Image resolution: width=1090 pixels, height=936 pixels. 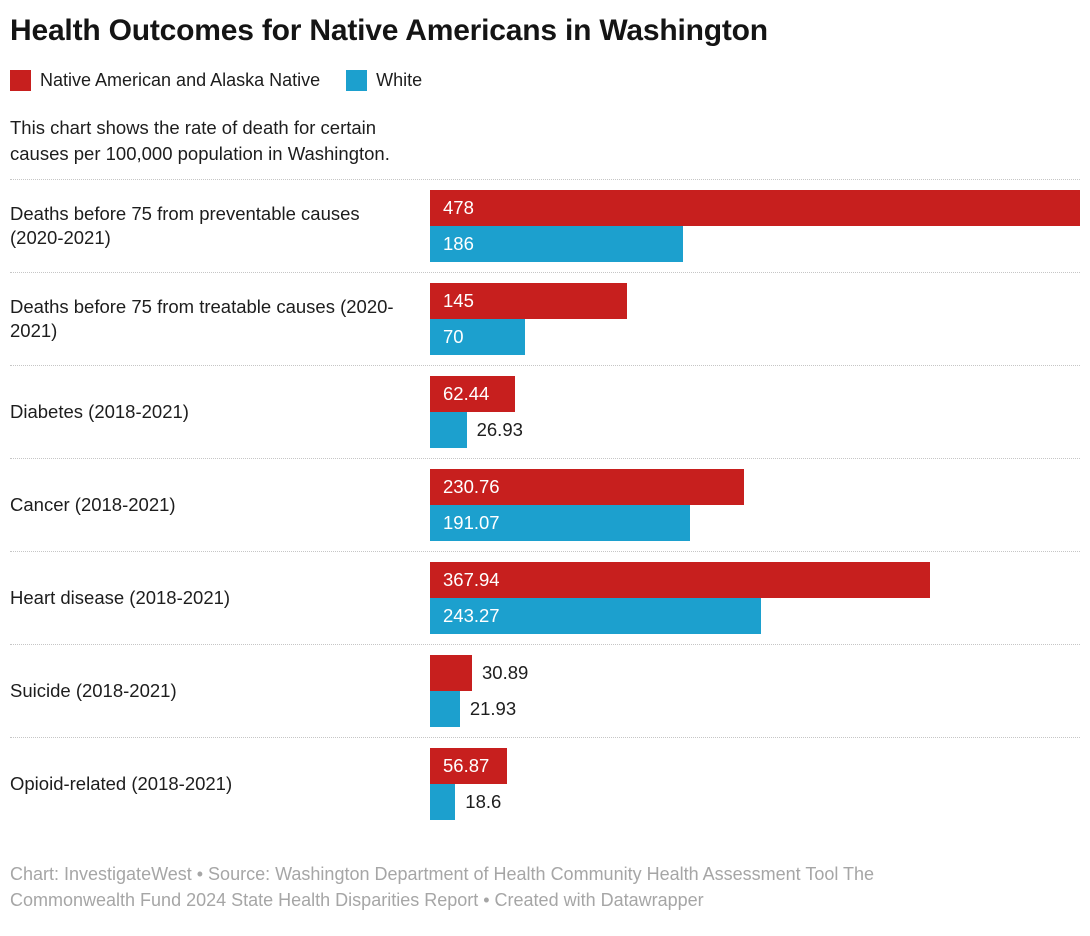 What do you see at coordinates (755, 244) in the screenshot?
I see `bar-track: 186` at bounding box center [755, 244].